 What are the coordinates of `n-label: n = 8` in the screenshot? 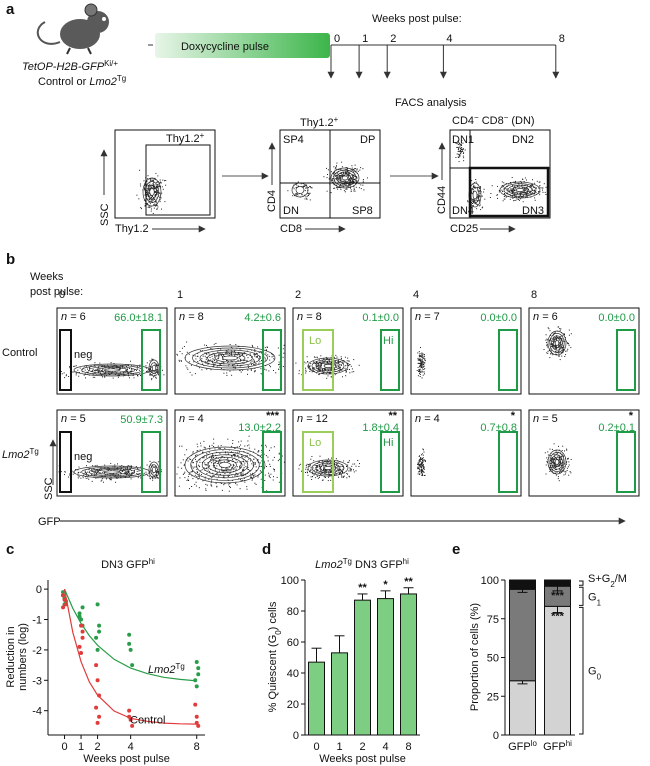 It's located at (191, 317).